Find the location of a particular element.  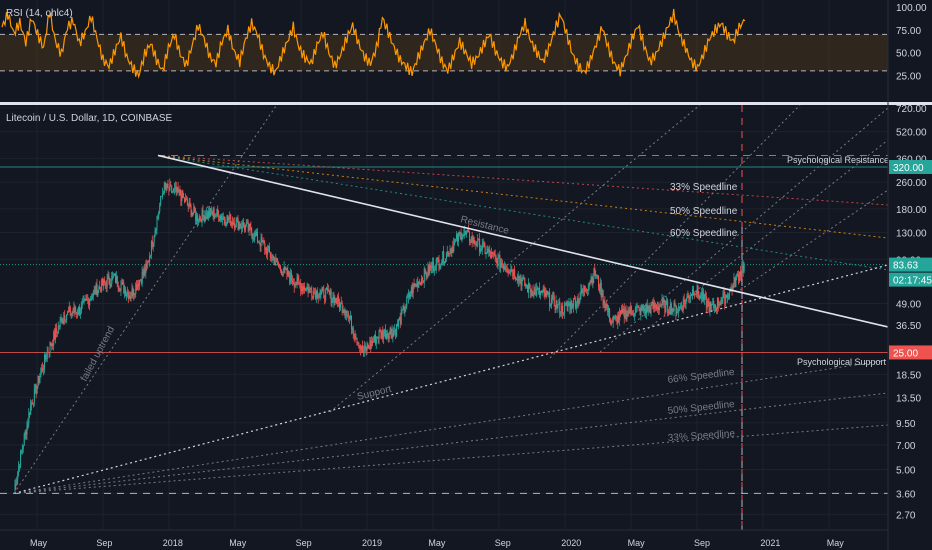

time-axis-tick: Sep is located at coordinates (304, 543).